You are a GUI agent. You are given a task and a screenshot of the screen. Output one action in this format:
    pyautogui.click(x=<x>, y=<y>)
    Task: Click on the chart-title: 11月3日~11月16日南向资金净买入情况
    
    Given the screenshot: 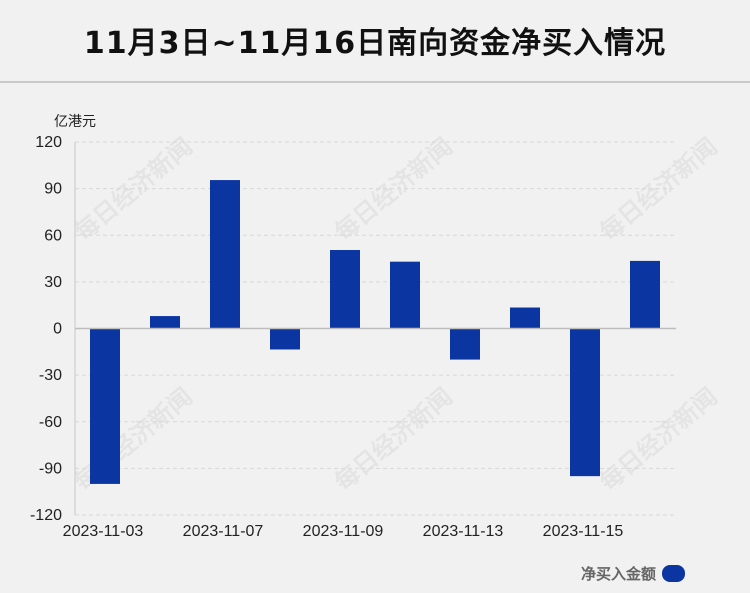 What is the action you would take?
    pyautogui.click(x=375, y=43)
    